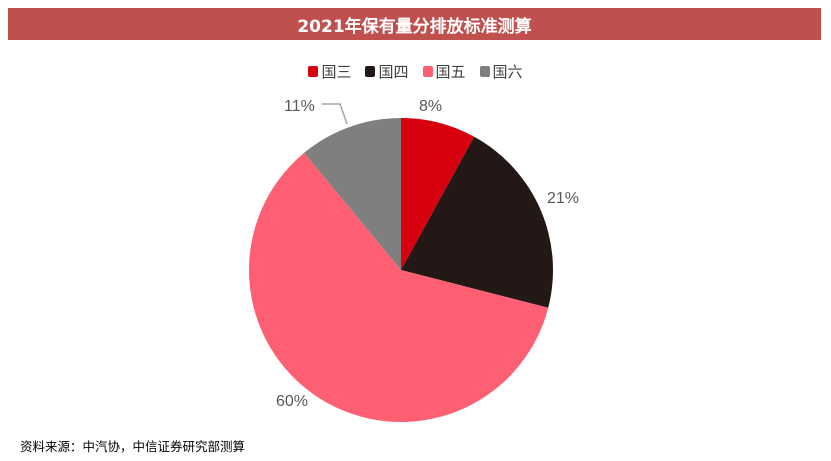 Image resolution: width=831 pixels, height=461 pixels. I want to click on legend-item-guo6: 国六, so click(501, 71).